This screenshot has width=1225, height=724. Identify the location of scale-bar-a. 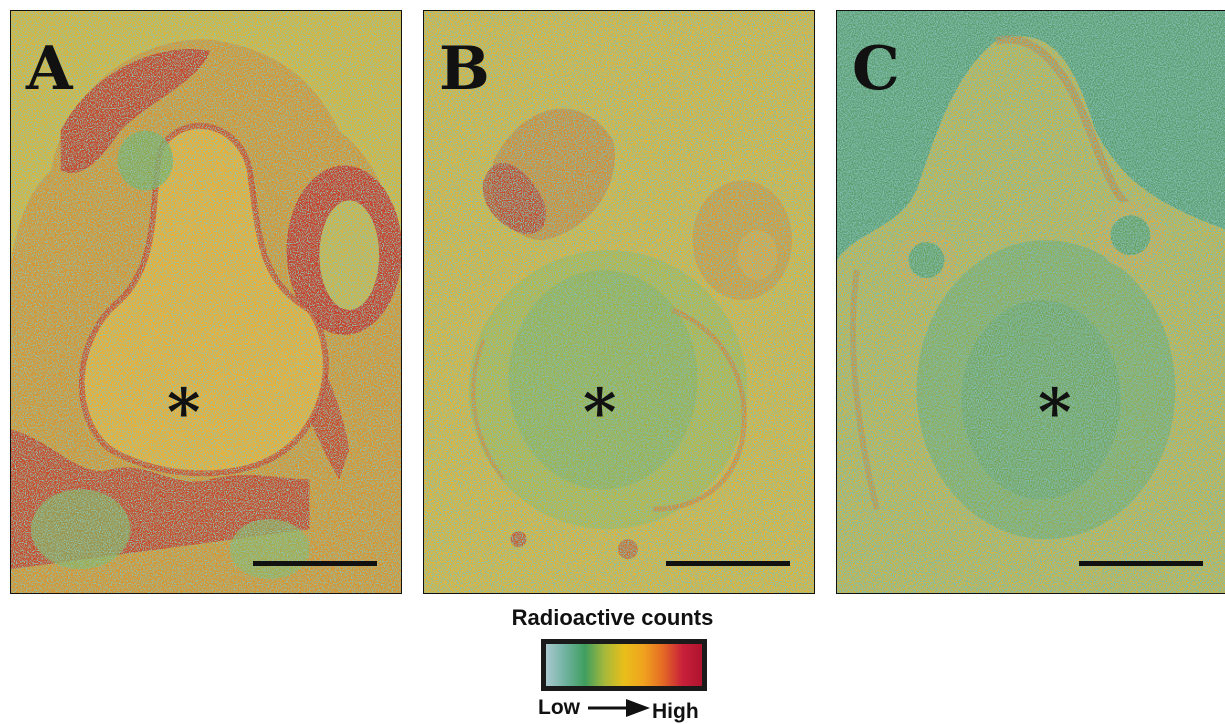
(315, 563).